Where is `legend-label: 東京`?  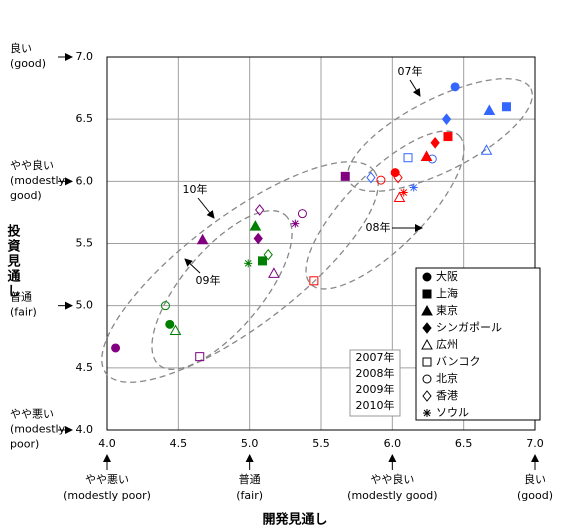 legend-label: 東京 is located at coordinates (447, 310).